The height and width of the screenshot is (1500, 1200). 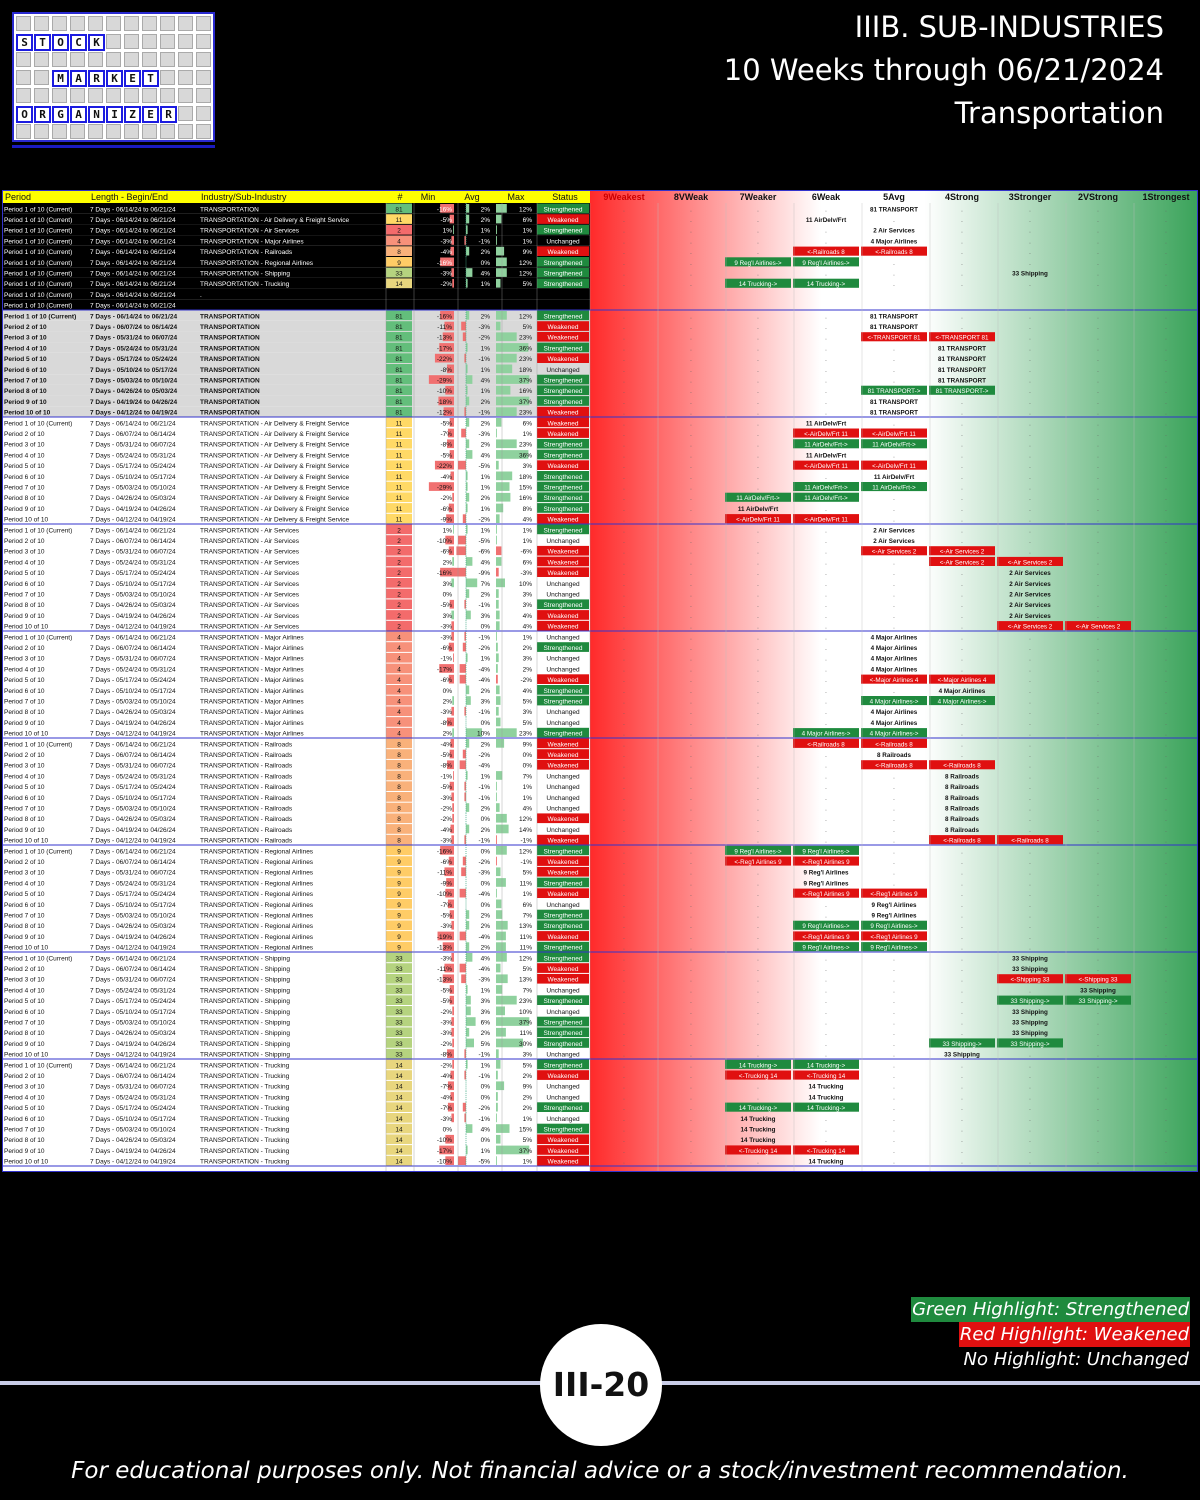 I want to click on cell-count: 9, so click(x=399, y=916).